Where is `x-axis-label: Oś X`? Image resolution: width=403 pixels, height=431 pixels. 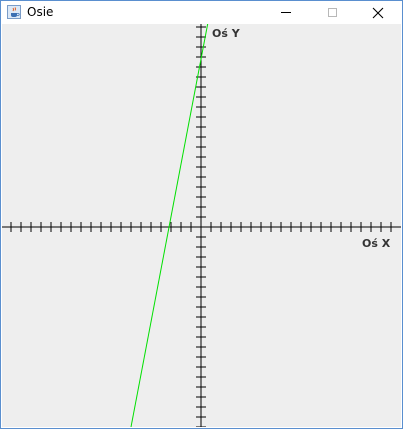
x-axis-label: Oś X is located at coordinates (376, 243).